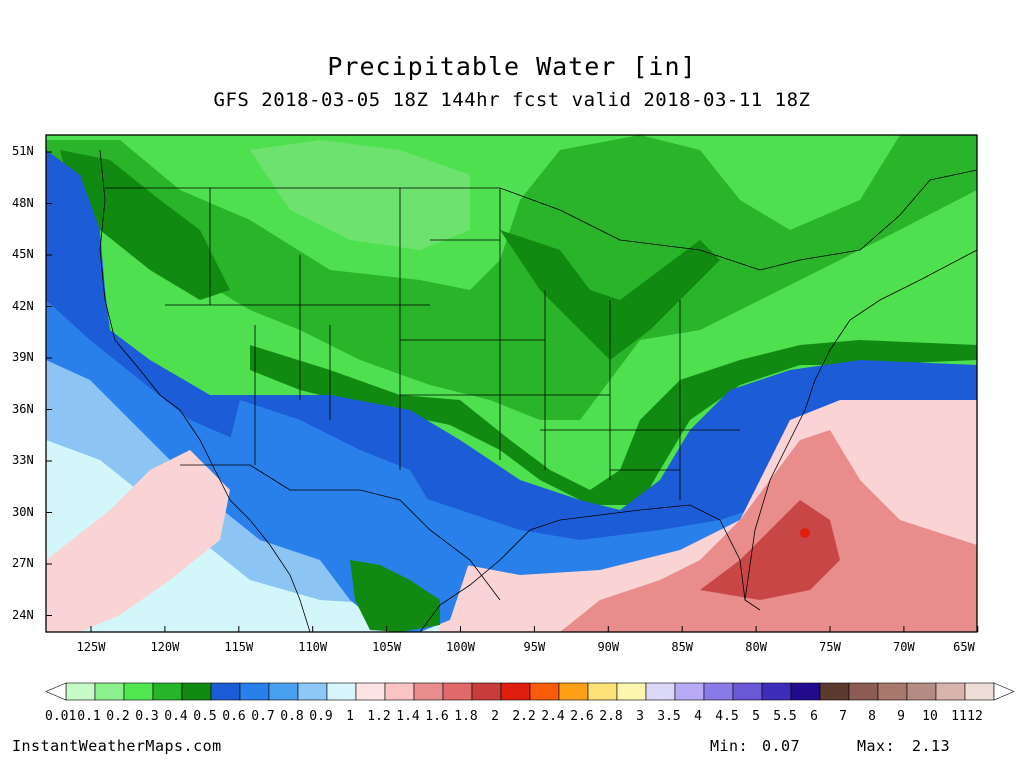  I want to click on lat-label: 42N, so click(23, 305).